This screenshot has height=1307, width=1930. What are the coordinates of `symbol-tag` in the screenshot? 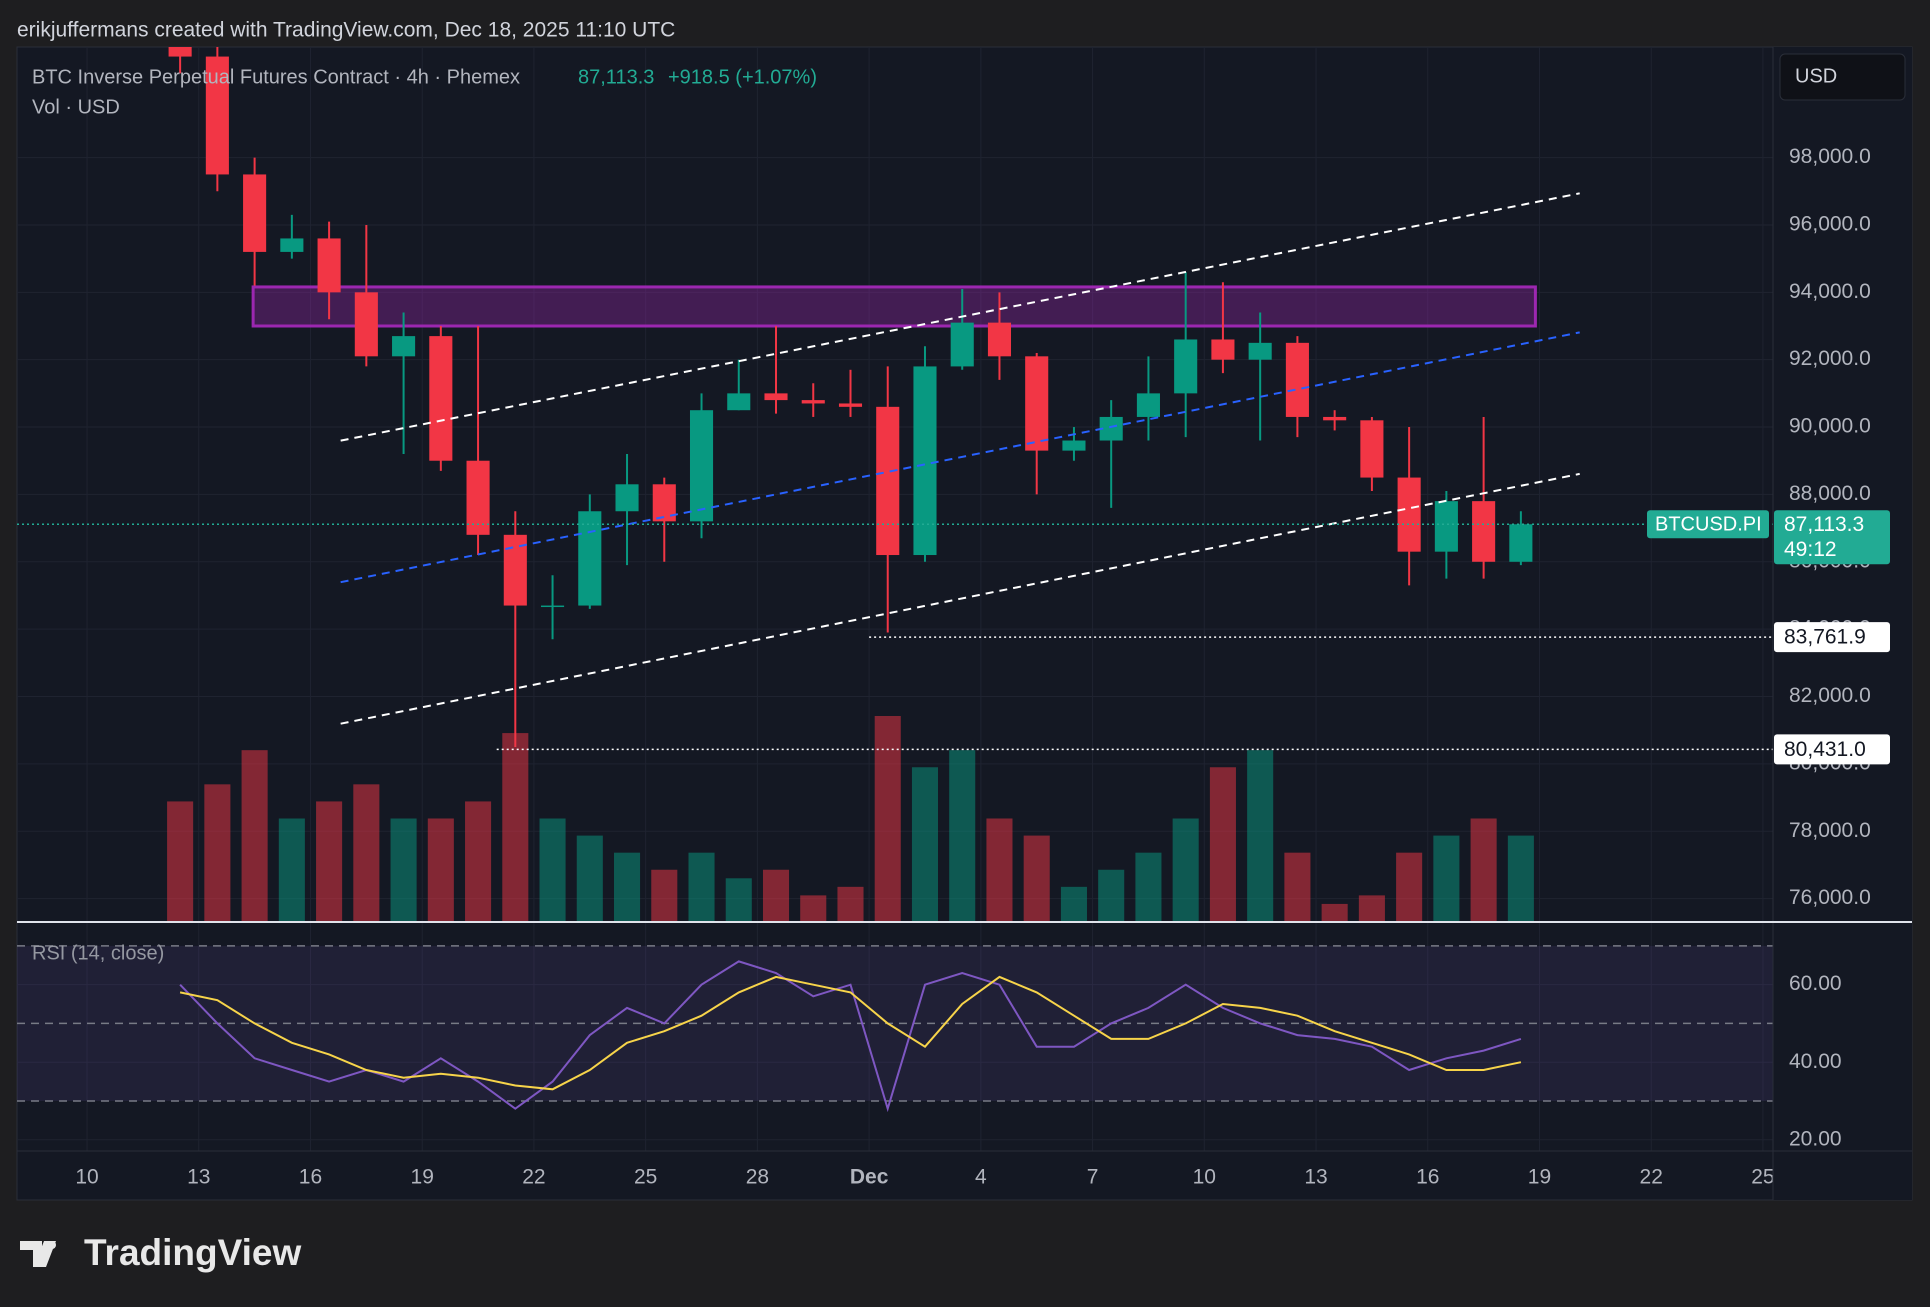 It's located at (1708, 524).